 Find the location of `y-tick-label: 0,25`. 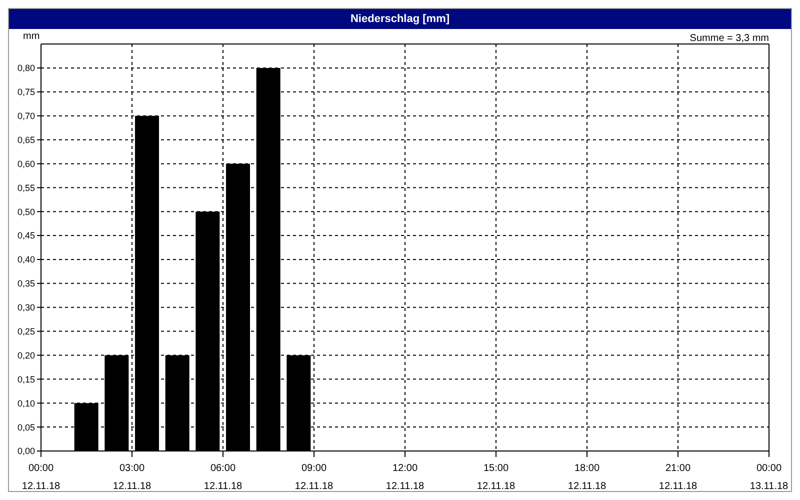

y-tick-label: 0,25 is located at coordinates (26, 331).